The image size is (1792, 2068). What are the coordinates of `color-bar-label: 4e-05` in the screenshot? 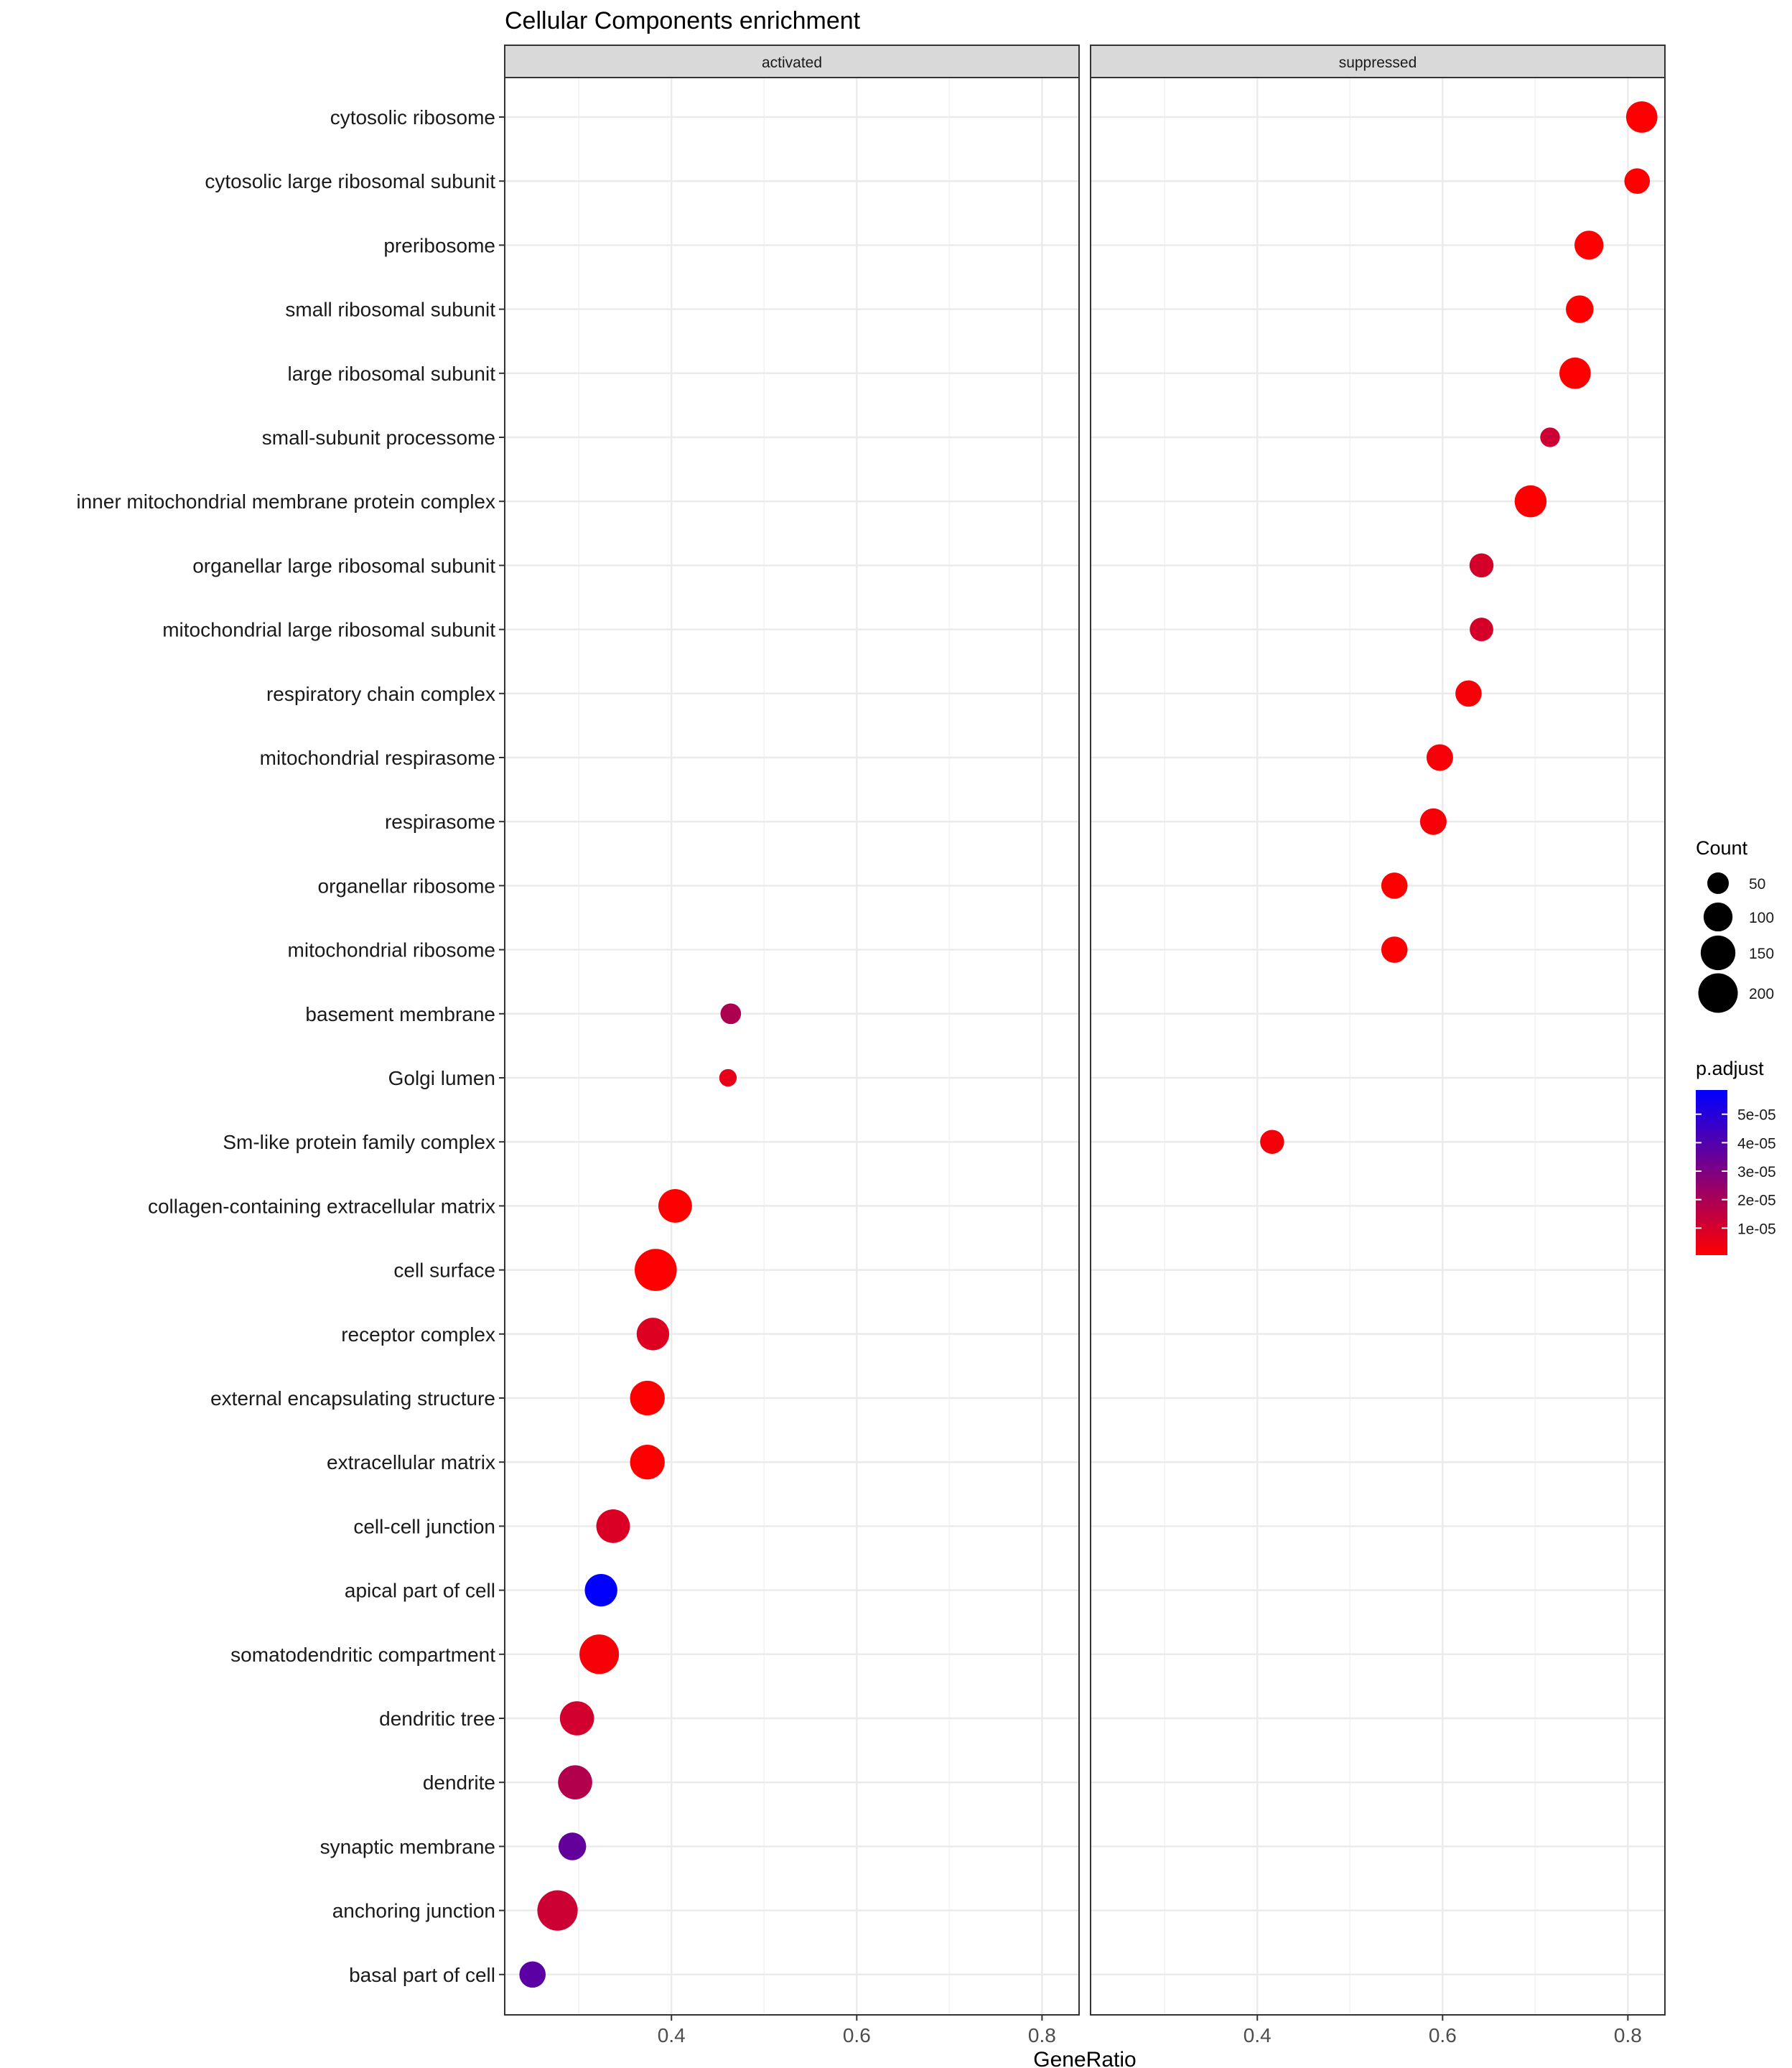 It's located at (1756, 1143).